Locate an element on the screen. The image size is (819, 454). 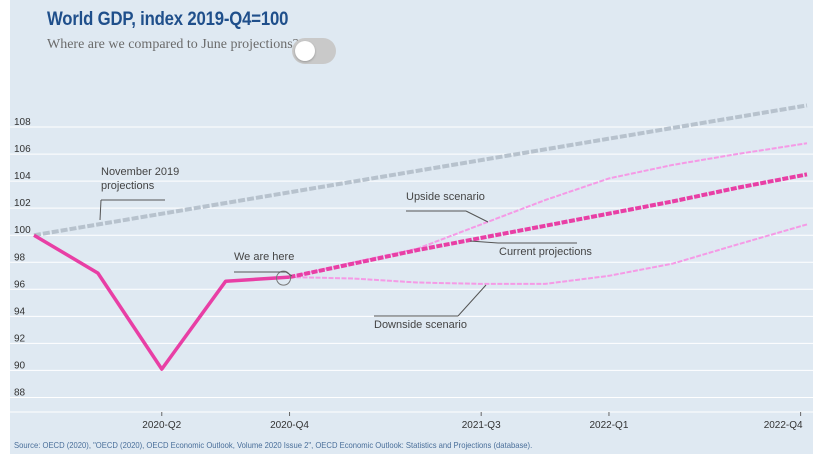
y-tick-label-104: 104 is located at coordinates (22, 176).